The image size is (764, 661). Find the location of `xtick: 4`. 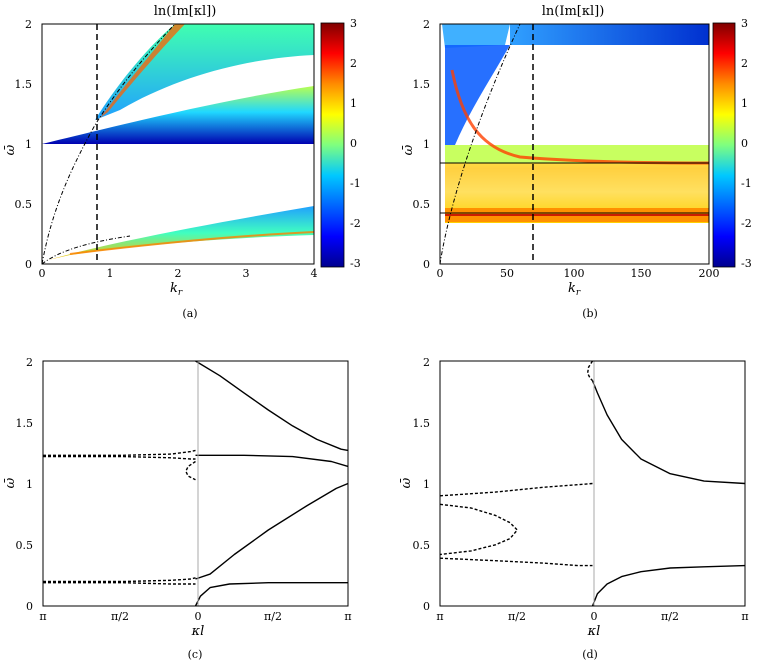

xtick: 4 is located at coordinates (314, 273).